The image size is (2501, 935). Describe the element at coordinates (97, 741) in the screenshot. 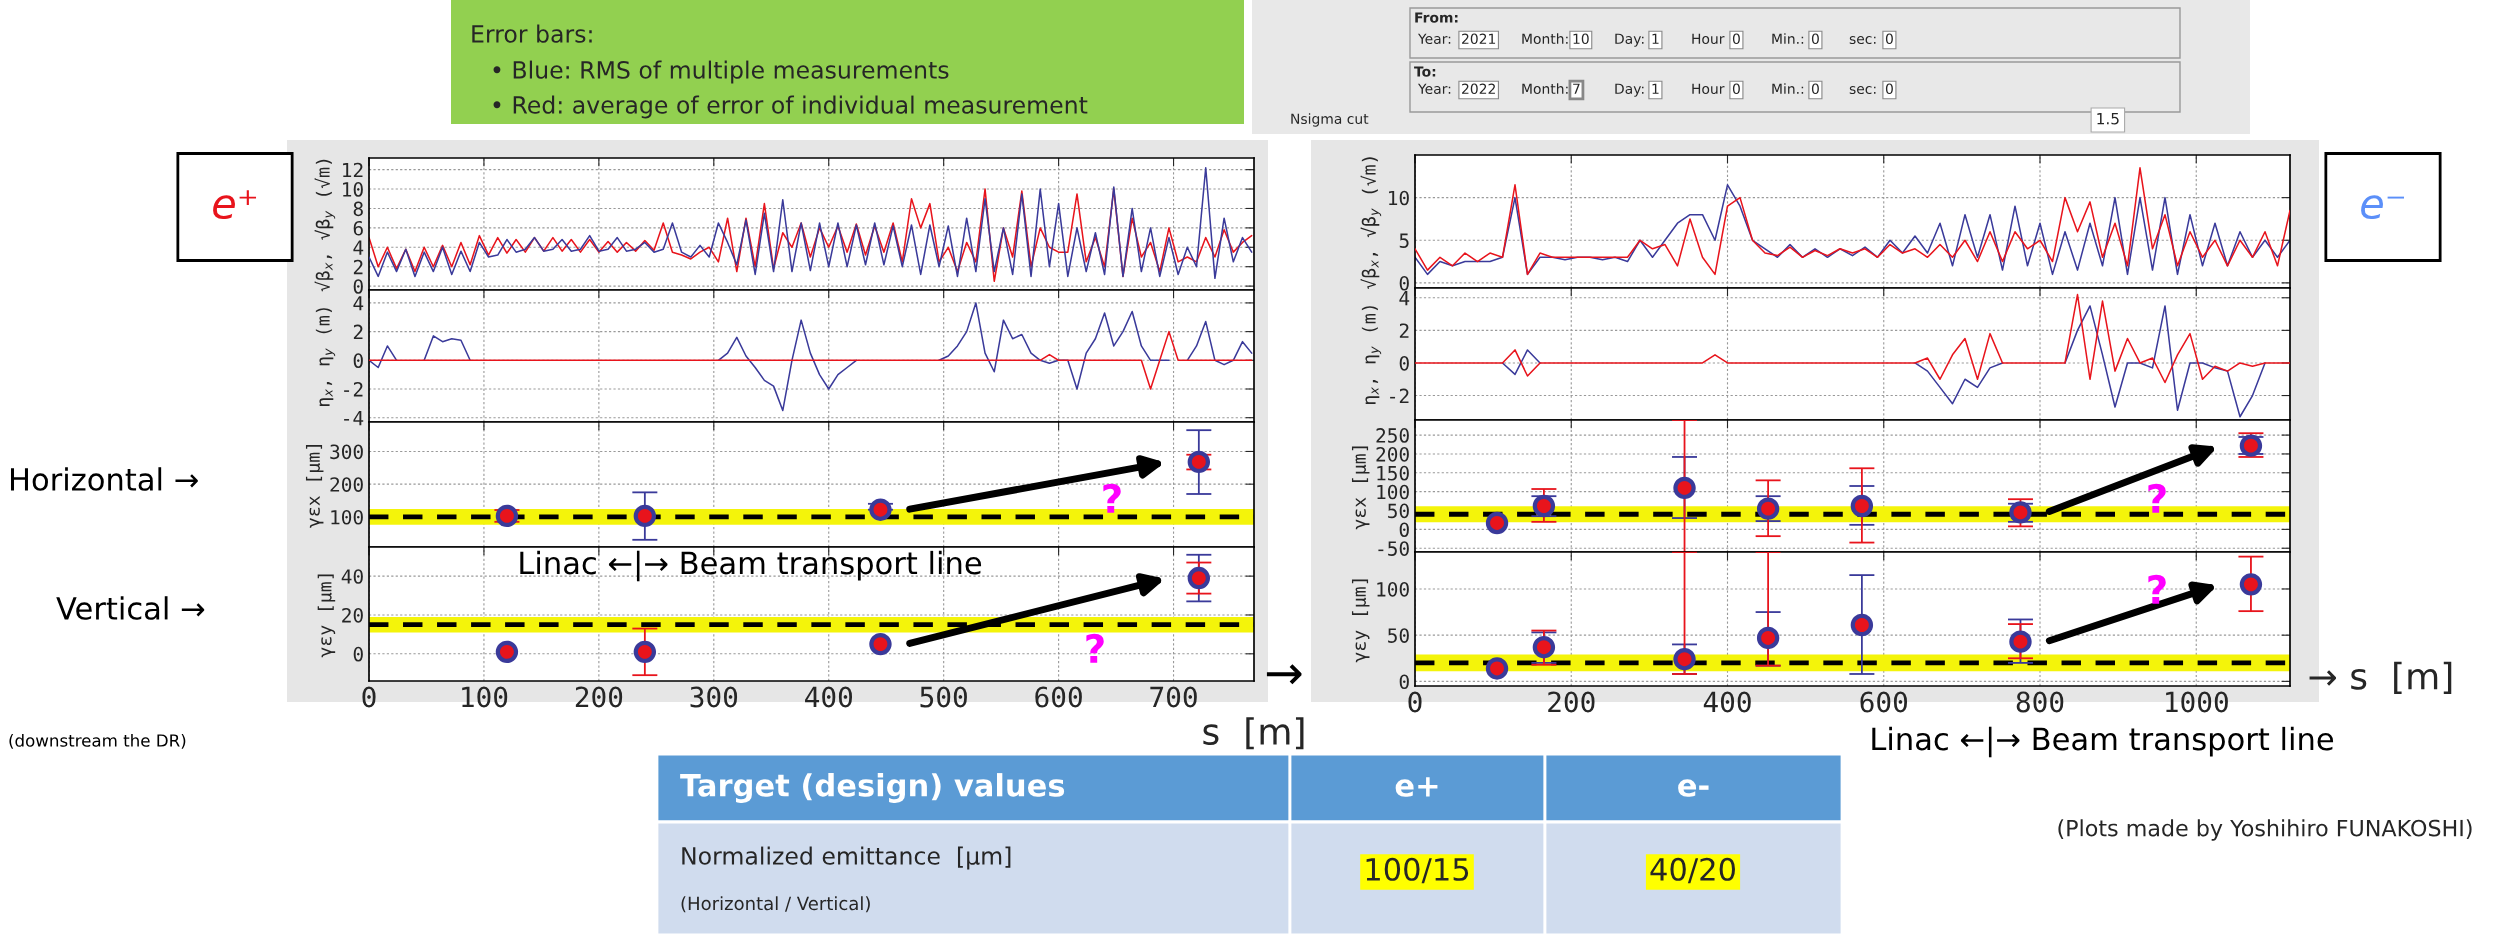

I see `text: (downstream the DR)` at that location.